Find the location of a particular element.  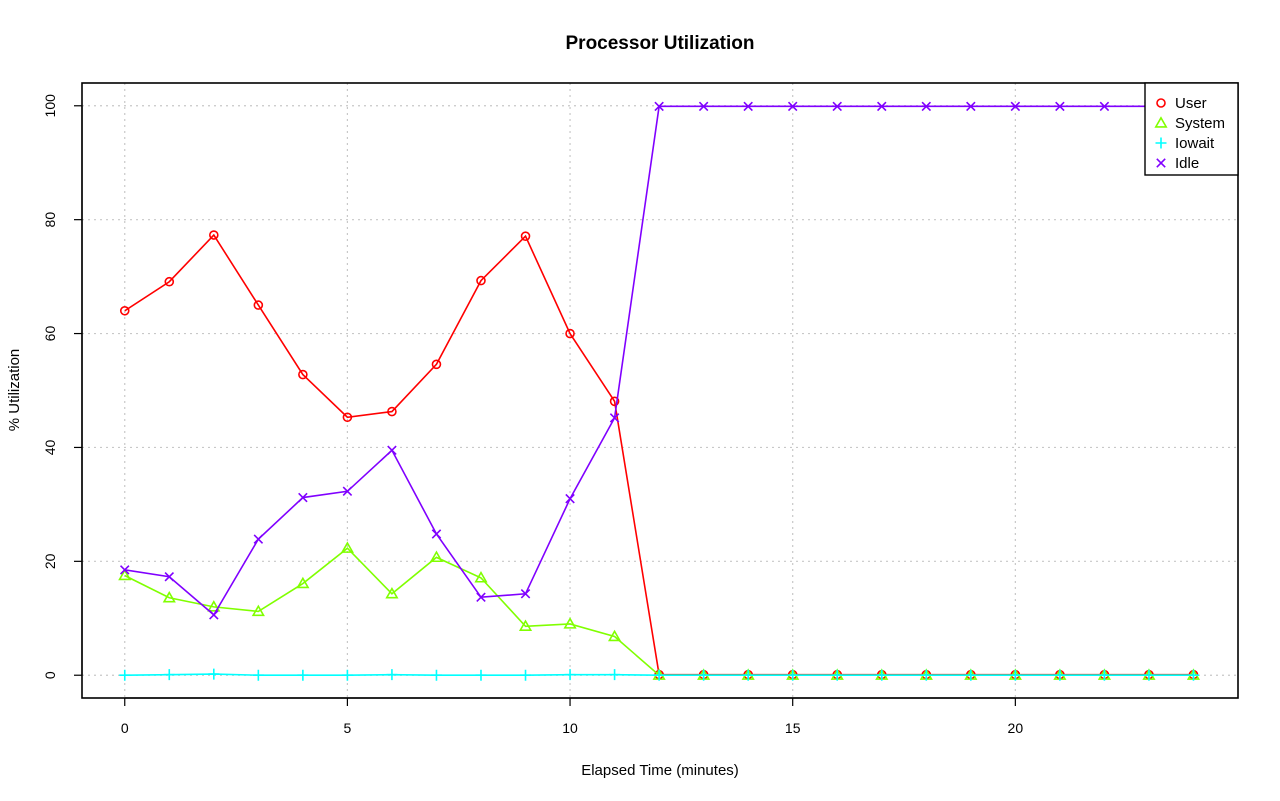

x-axis: 0 5 10 15 20 is located at coordinates (572, 716).